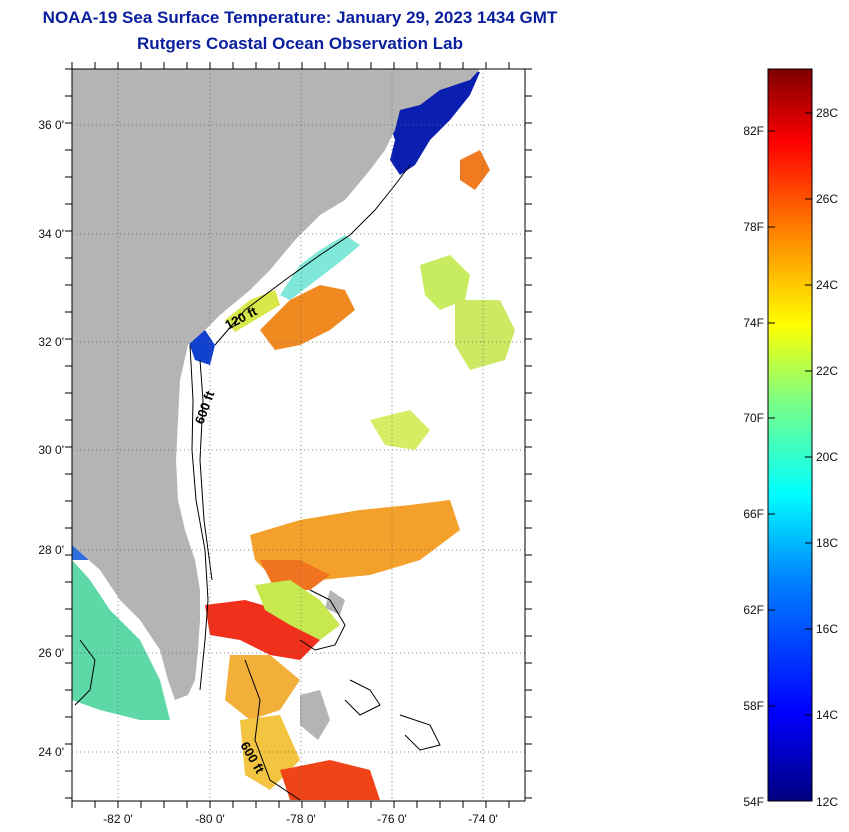  I want to click on colorbar-c-label: 26C, so click(827, 199).